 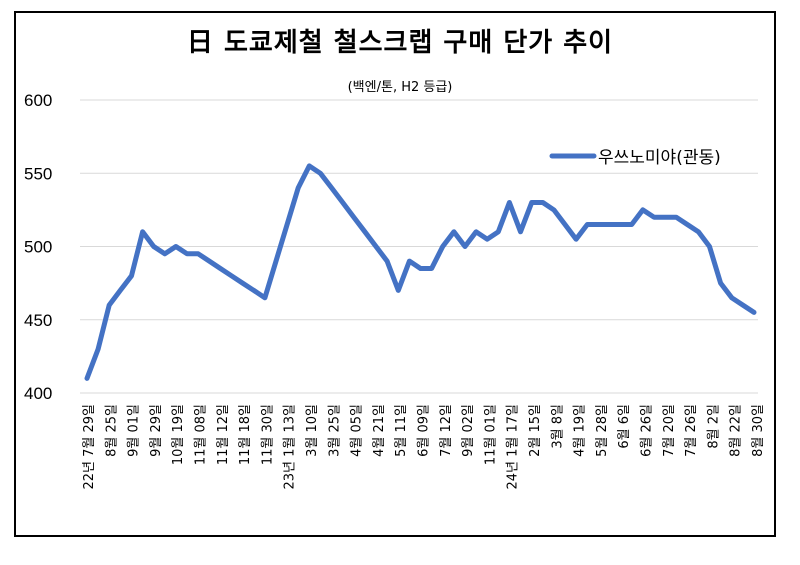 What do you see at coordinates (134, 430) in the screenshot?
I see `x-tick-label: 9월 01일` at bounding box center [134, 430].